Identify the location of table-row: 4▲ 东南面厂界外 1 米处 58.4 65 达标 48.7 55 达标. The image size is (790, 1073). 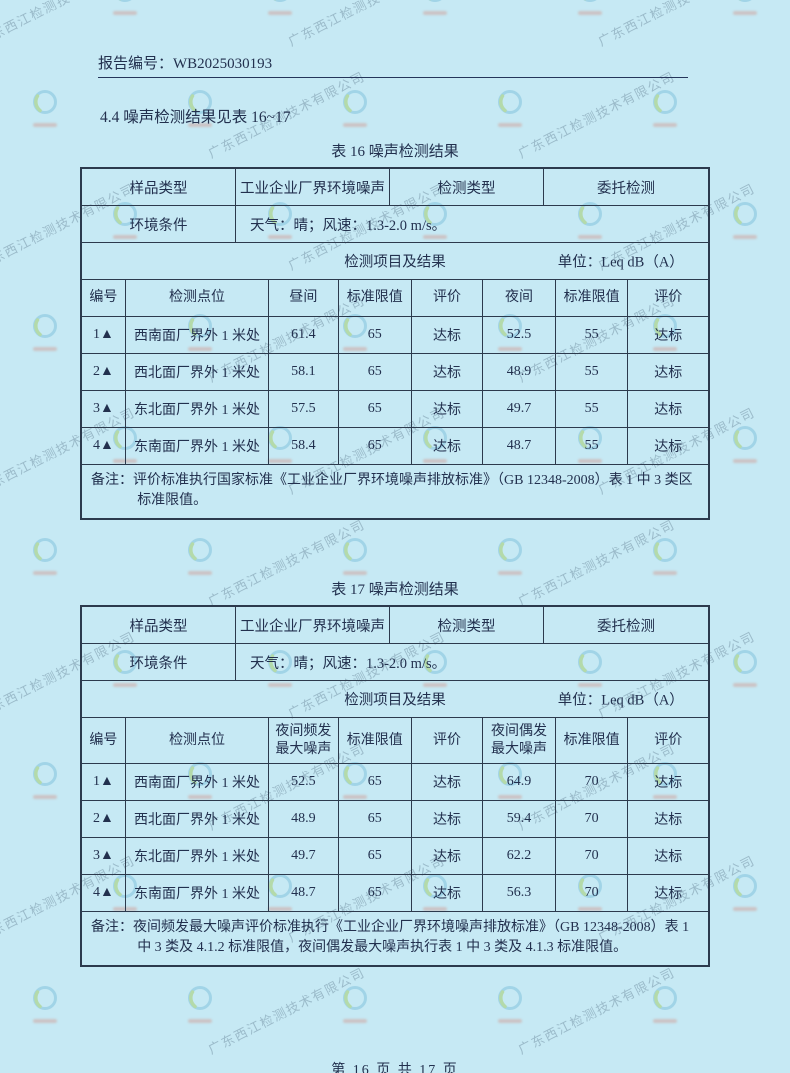
(395, 446).